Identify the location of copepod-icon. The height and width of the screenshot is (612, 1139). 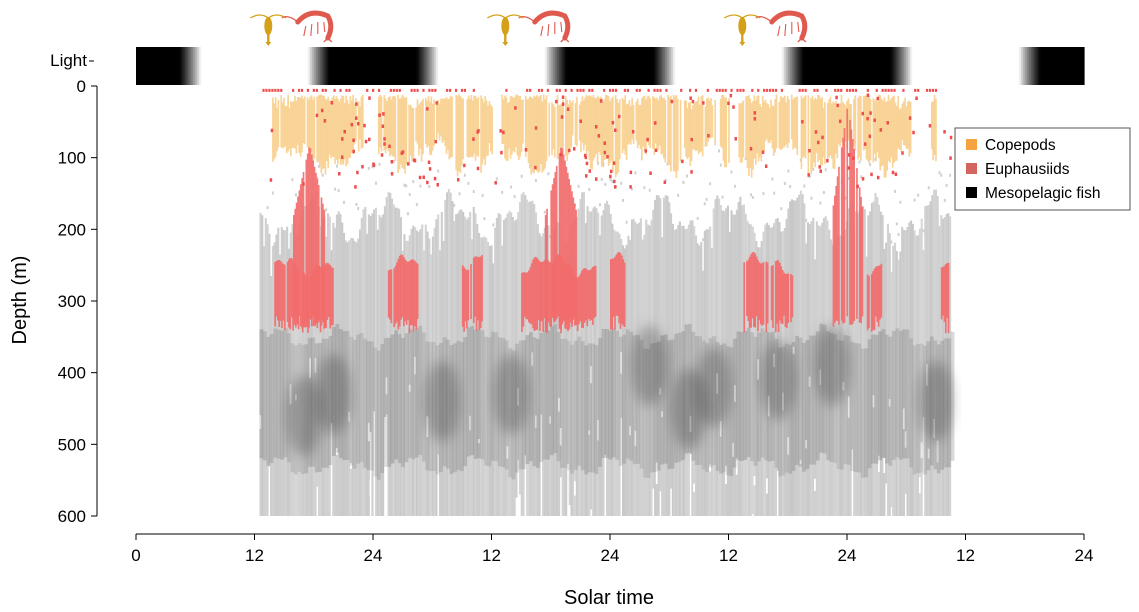
(505, 30).